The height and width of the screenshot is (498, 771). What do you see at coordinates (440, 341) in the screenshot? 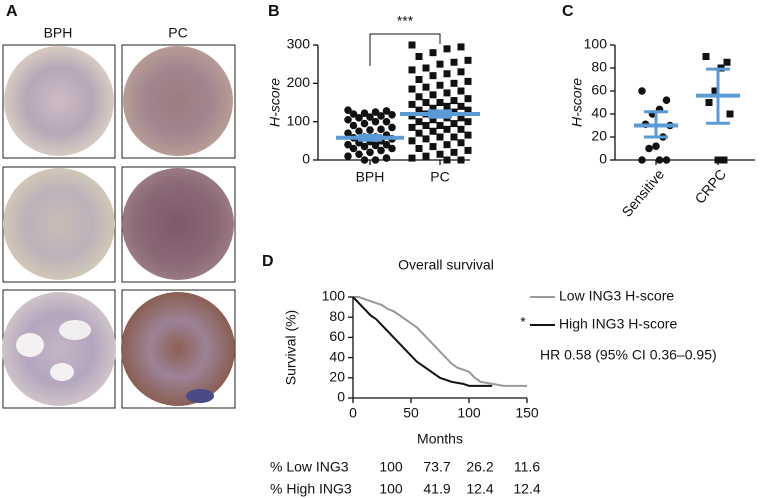
I see `survival-curve` at bounding box center [440, 341].